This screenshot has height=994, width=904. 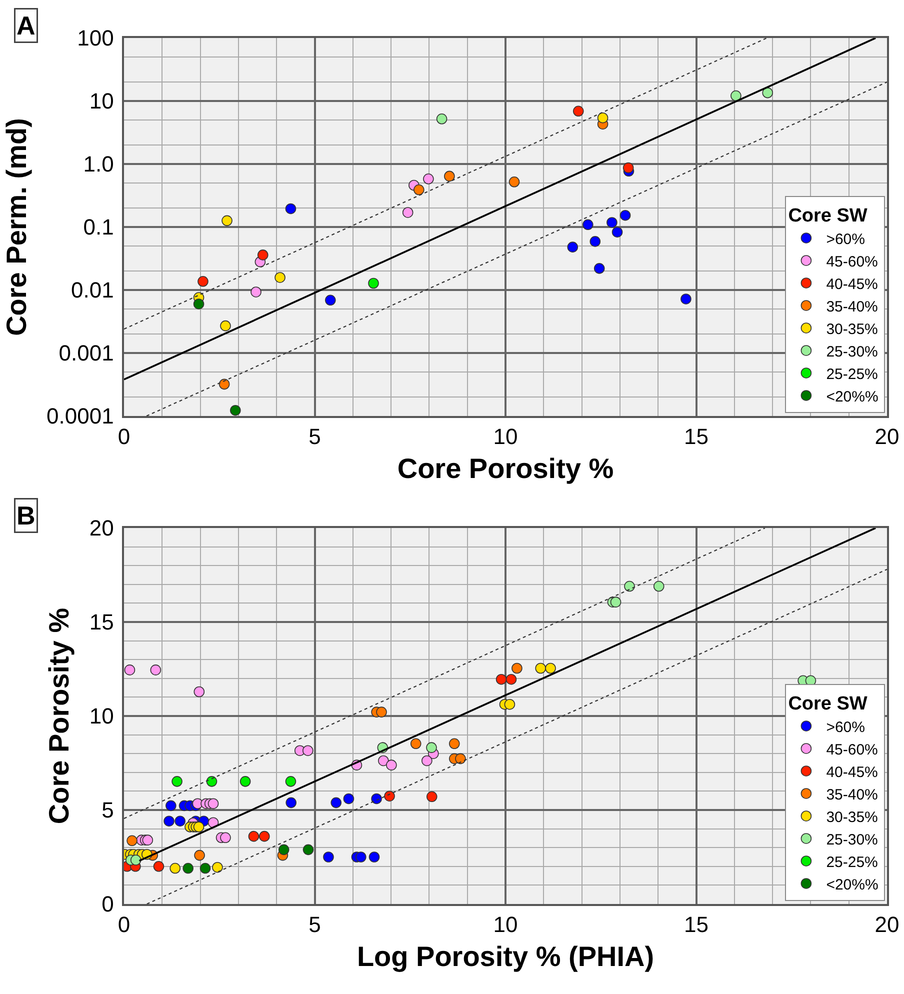 I want to click on x-tick-label: 5, so click(x=314, y=925).